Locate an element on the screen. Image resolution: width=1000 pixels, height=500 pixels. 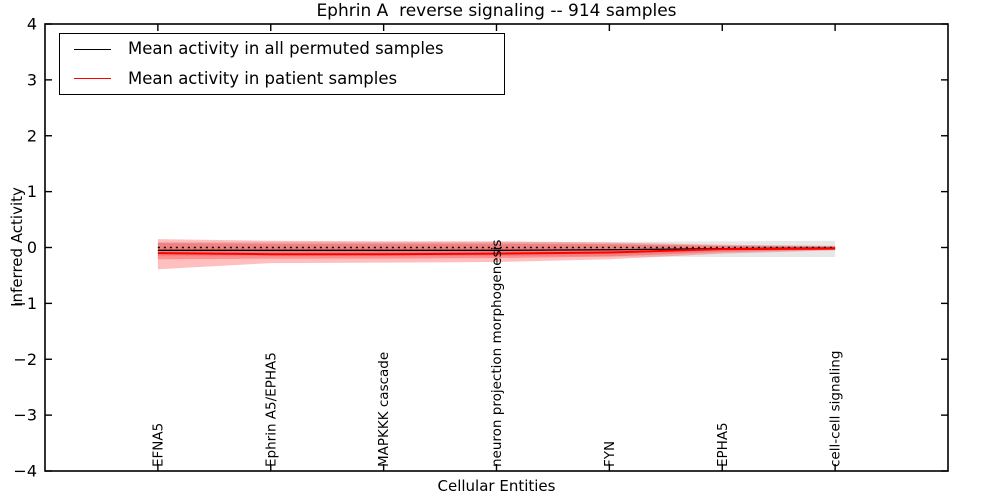
y-tick-label: 3 is located at coordinates (32, 79).